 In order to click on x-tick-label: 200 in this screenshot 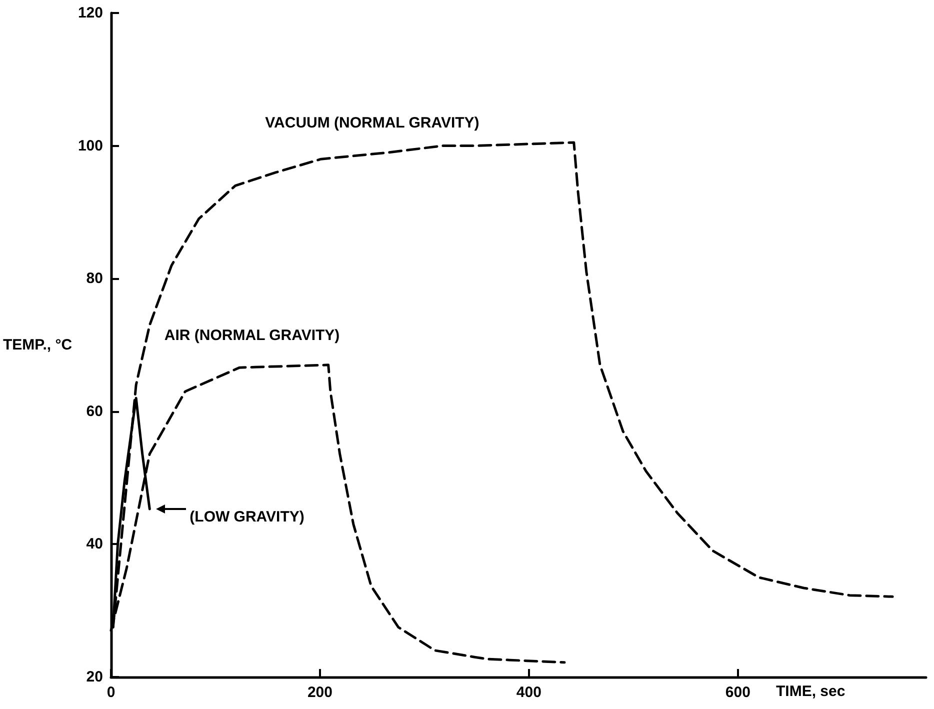, I will do `click(319, 692)`.